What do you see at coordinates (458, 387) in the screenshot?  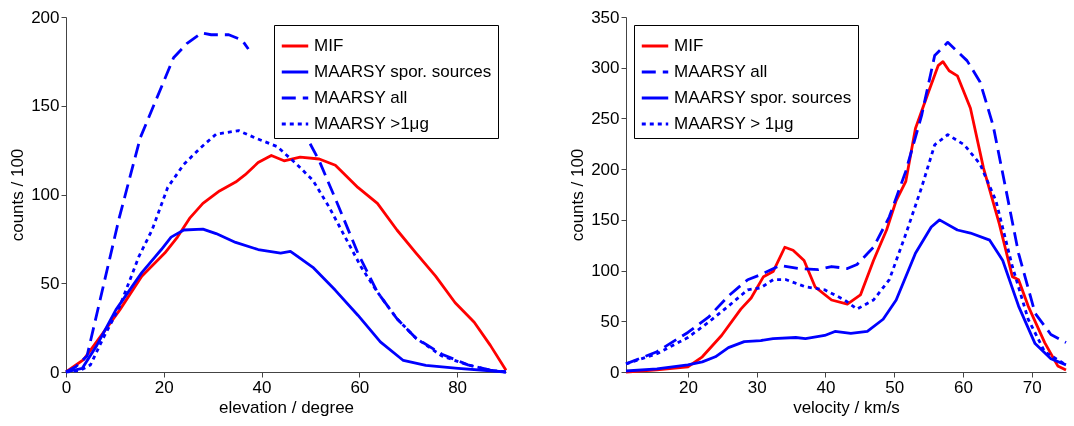 I see `x-tick-label: 80` at bounding box center [458, 387].